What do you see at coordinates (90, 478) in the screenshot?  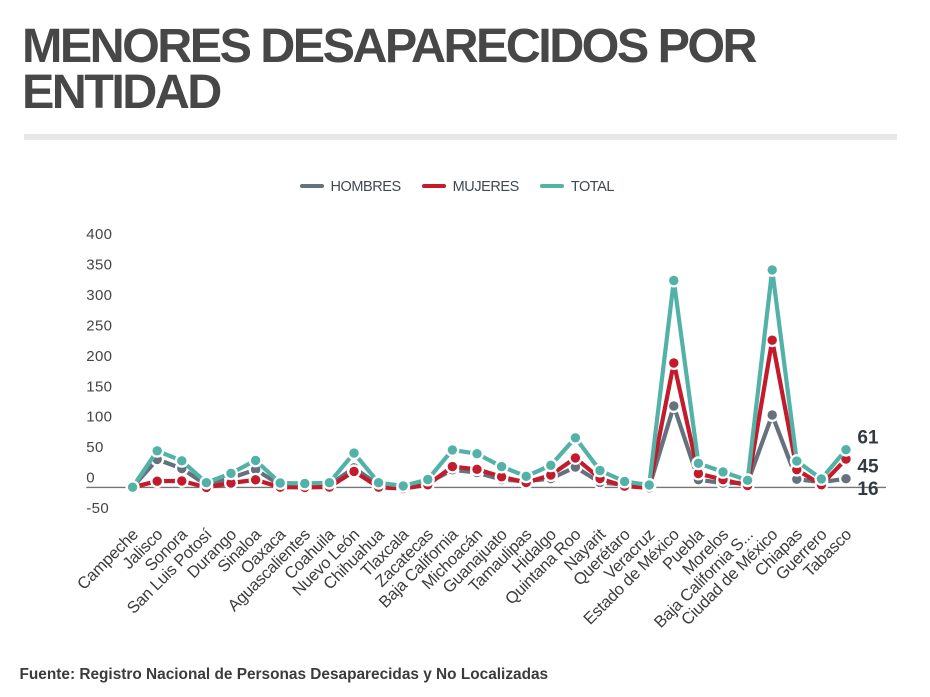 I see `svg-text: 0` at bounding box center [90, 478].